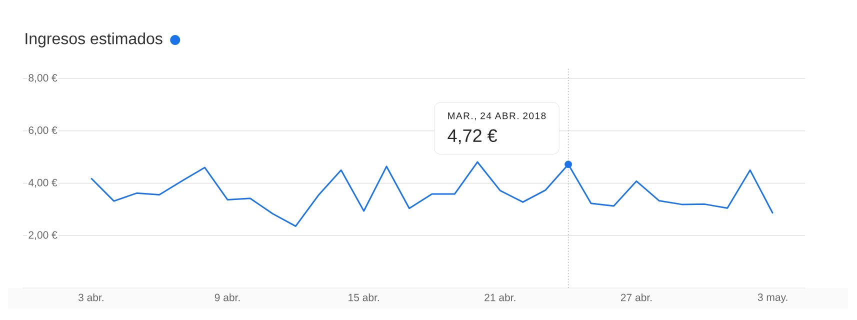 The image size is (857, 320). I want to click on y-tick-label: 6,00 €, so click(43, 131).